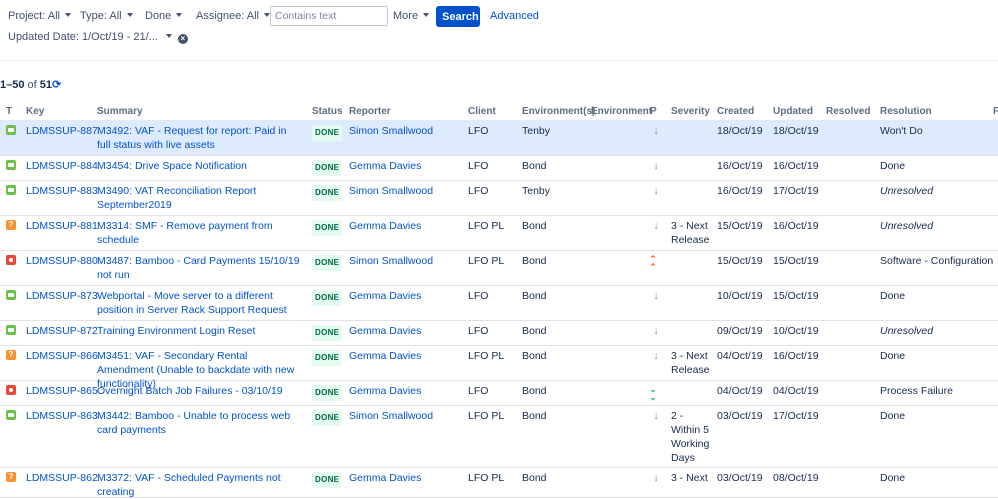 This screenshot has height=499, width=998. I want to click on project-filter: Project: All, so click(39, 16).